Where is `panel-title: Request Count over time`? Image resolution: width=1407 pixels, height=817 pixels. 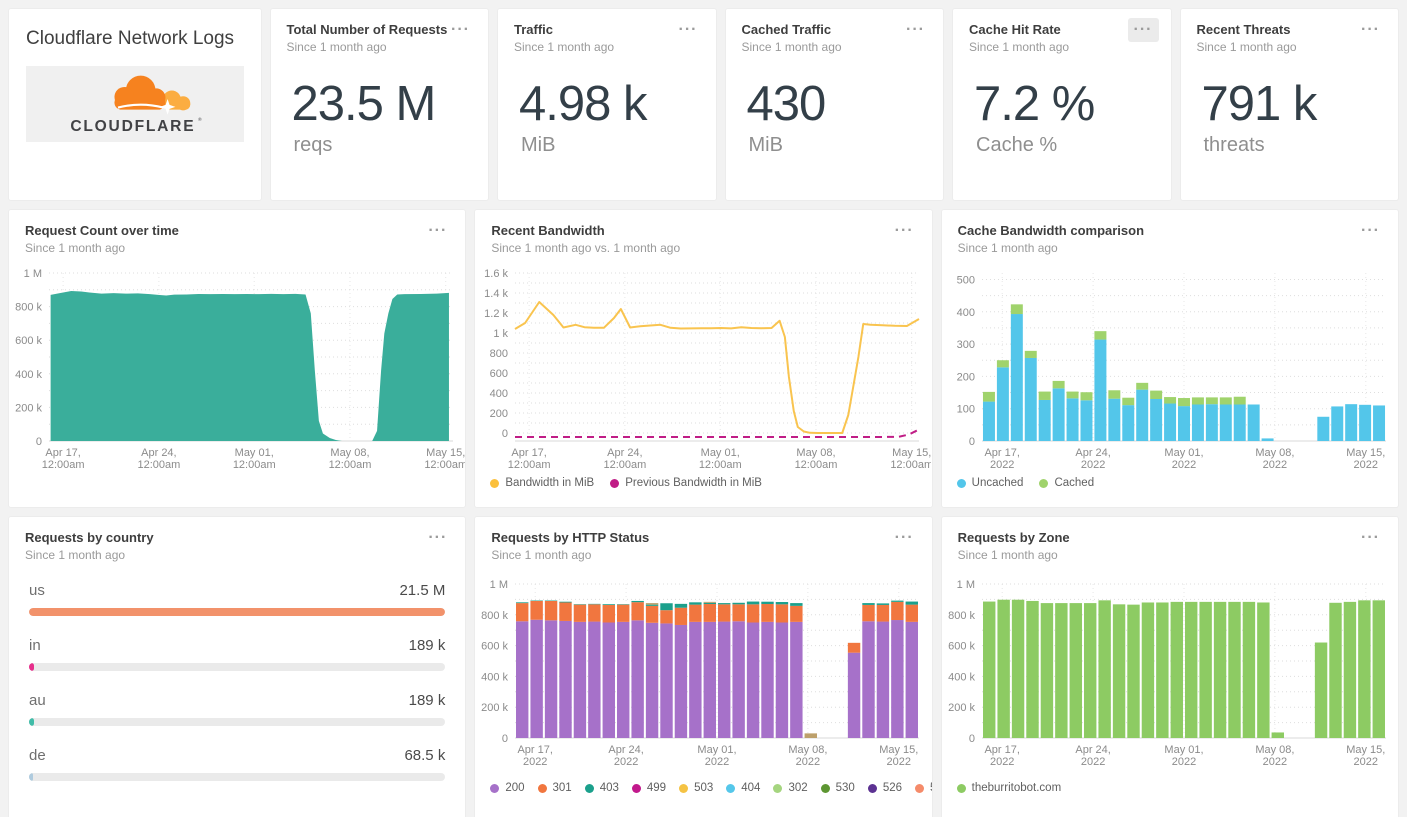
panel-title: Request Count over time is located at coordinates (102, 230).